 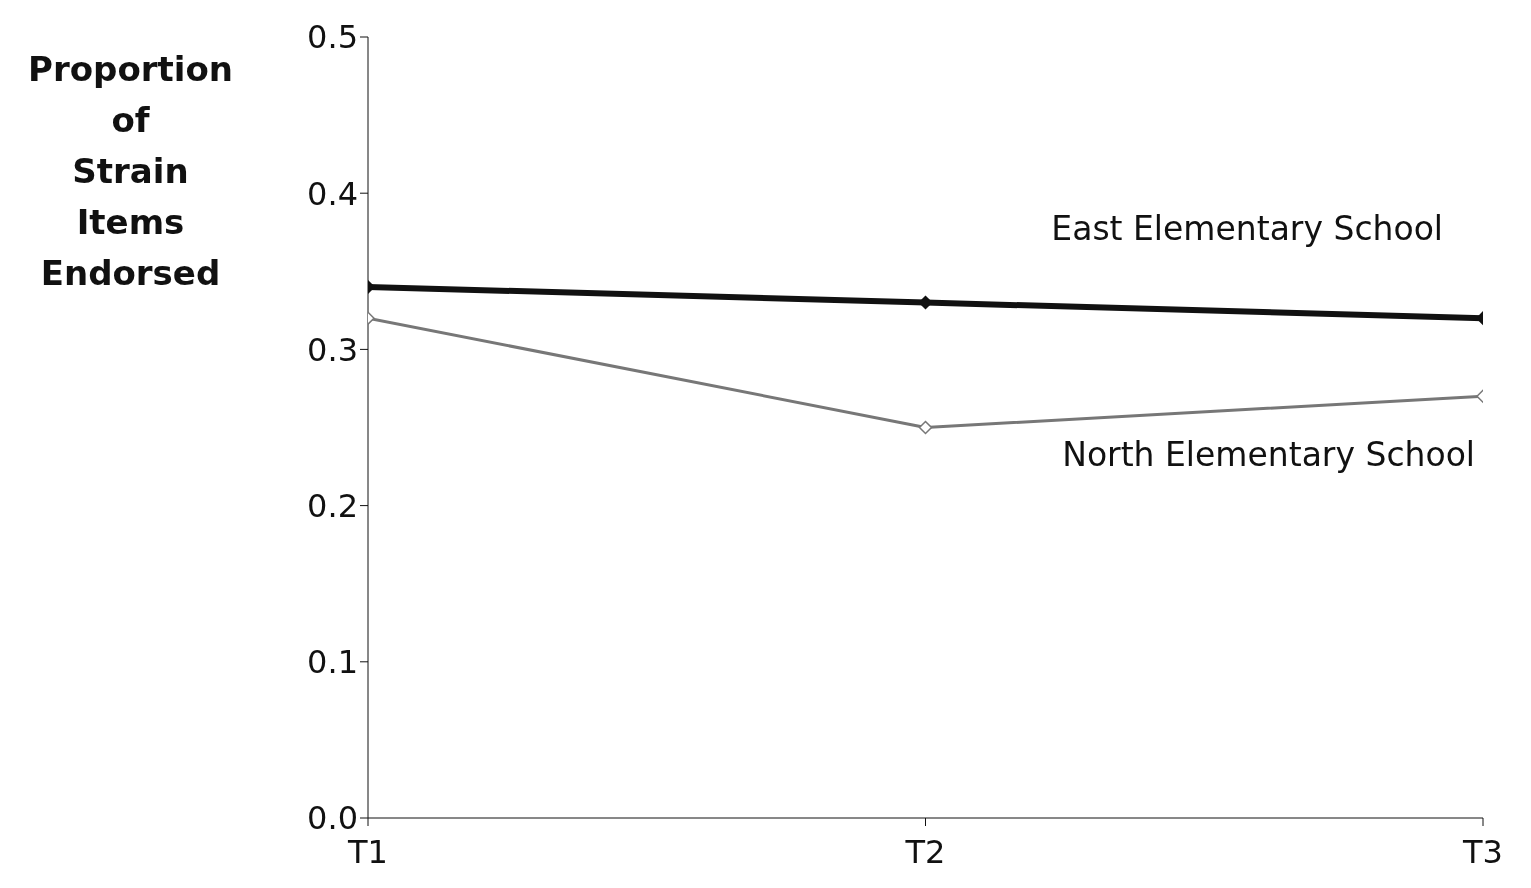 I want to click on y-tick-label: 0.2, so click(x=332, y=505).